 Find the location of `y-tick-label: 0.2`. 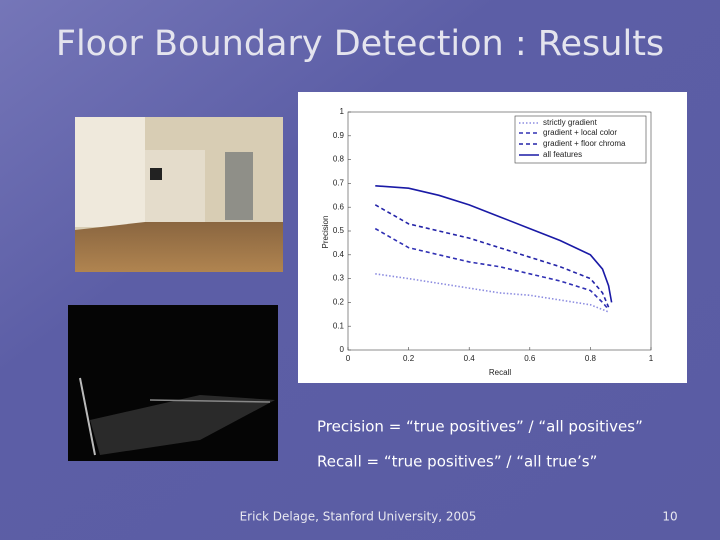

y-tick-label: 0.2 is located at coordinates (339, 302).